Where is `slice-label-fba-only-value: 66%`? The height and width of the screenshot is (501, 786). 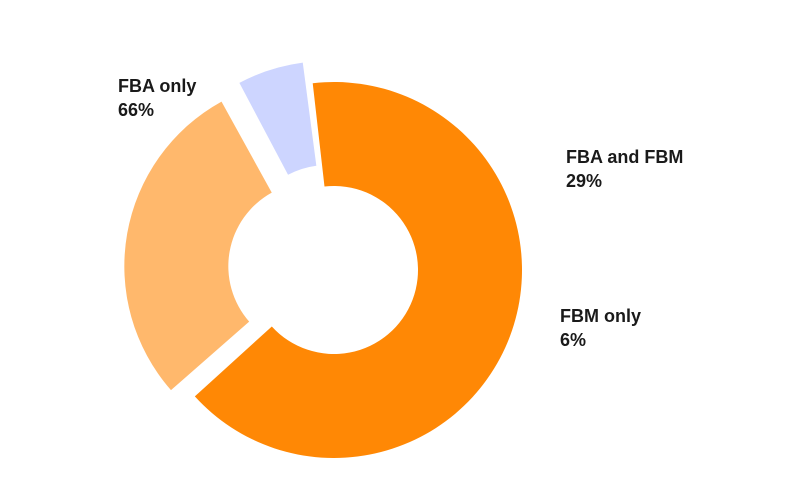
slice-label-fba-only-value: 66% is located at coordinates (136, 110).